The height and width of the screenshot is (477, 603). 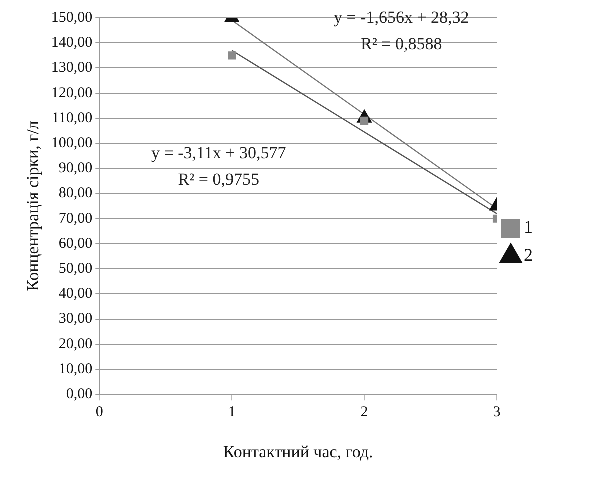 What do you see at coordinates (232, 412) in the screenshot?
I see `x-tick-label: 1` at bounding box center [232, 412].